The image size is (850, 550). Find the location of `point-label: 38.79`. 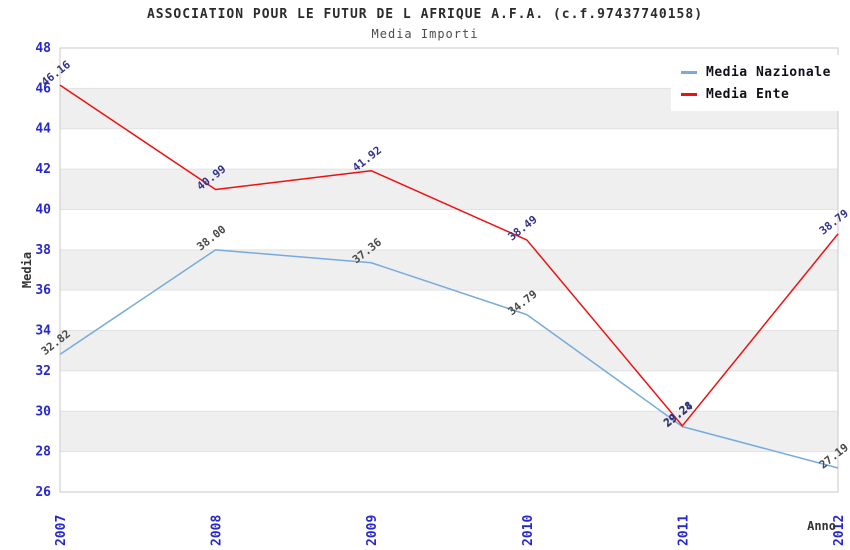

point-label: 38.79 is located at coordinates (833, 222).